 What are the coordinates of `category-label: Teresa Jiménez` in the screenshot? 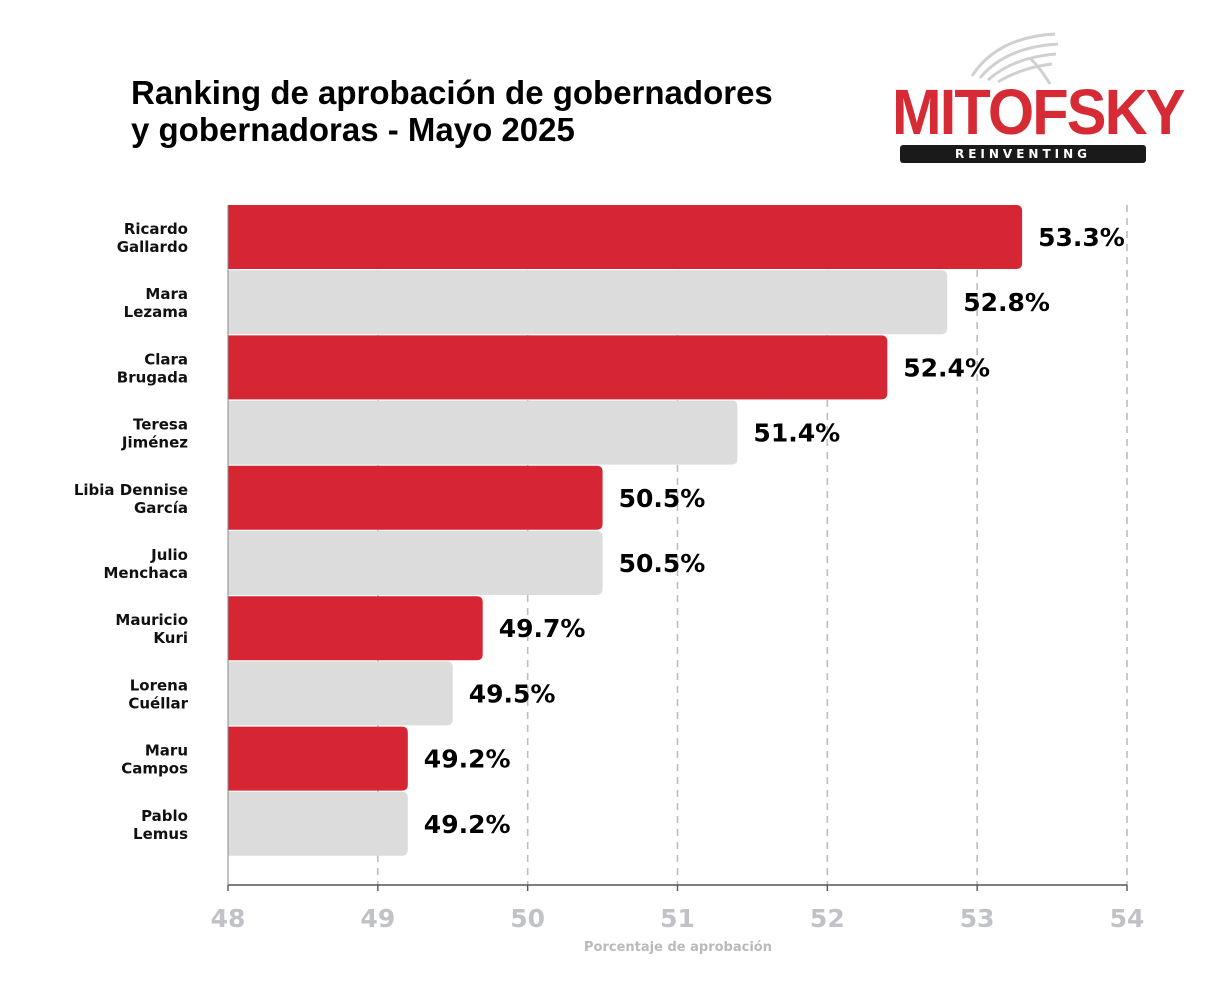 It's located at (154, 434).